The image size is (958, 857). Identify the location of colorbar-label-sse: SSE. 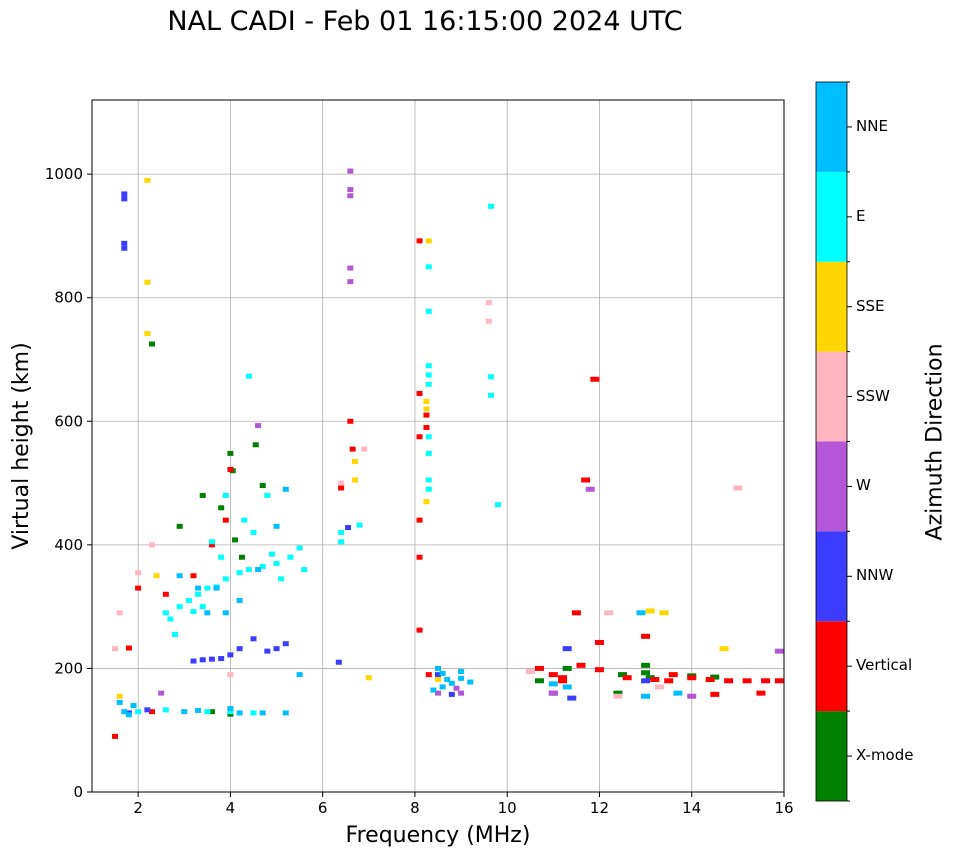
(870, 305).